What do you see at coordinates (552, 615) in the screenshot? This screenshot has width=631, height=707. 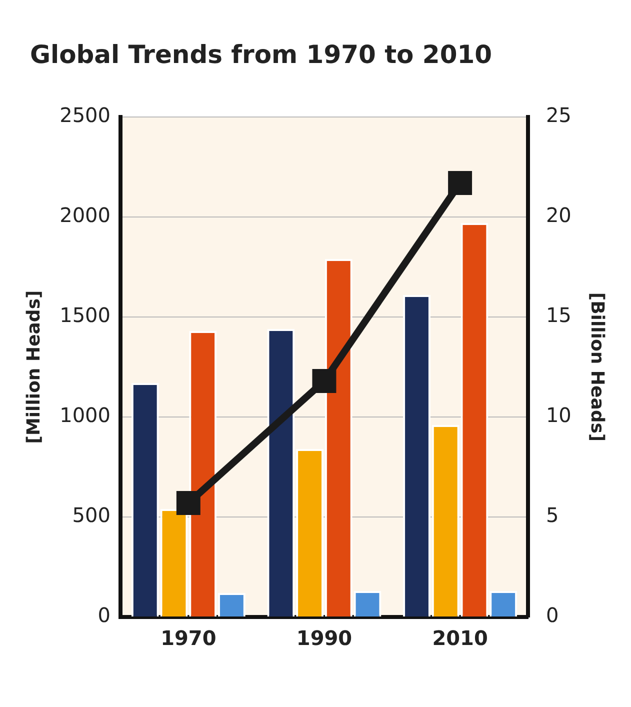 I see `y2-tick-label: 0` at bounding box center [552, 615].